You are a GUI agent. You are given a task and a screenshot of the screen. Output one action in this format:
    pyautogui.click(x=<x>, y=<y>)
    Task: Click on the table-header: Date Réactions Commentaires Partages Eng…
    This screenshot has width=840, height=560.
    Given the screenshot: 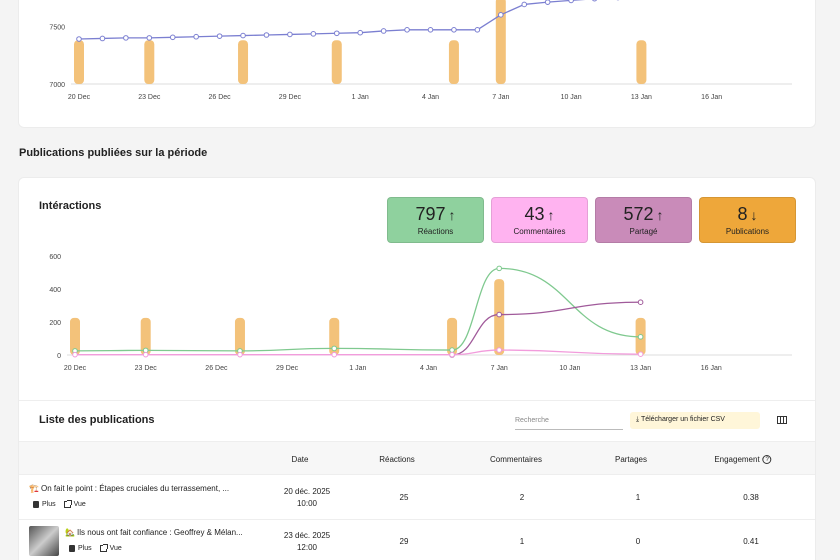 What is the action you would take?
    pyautogui.click(x=417, y=458)
    